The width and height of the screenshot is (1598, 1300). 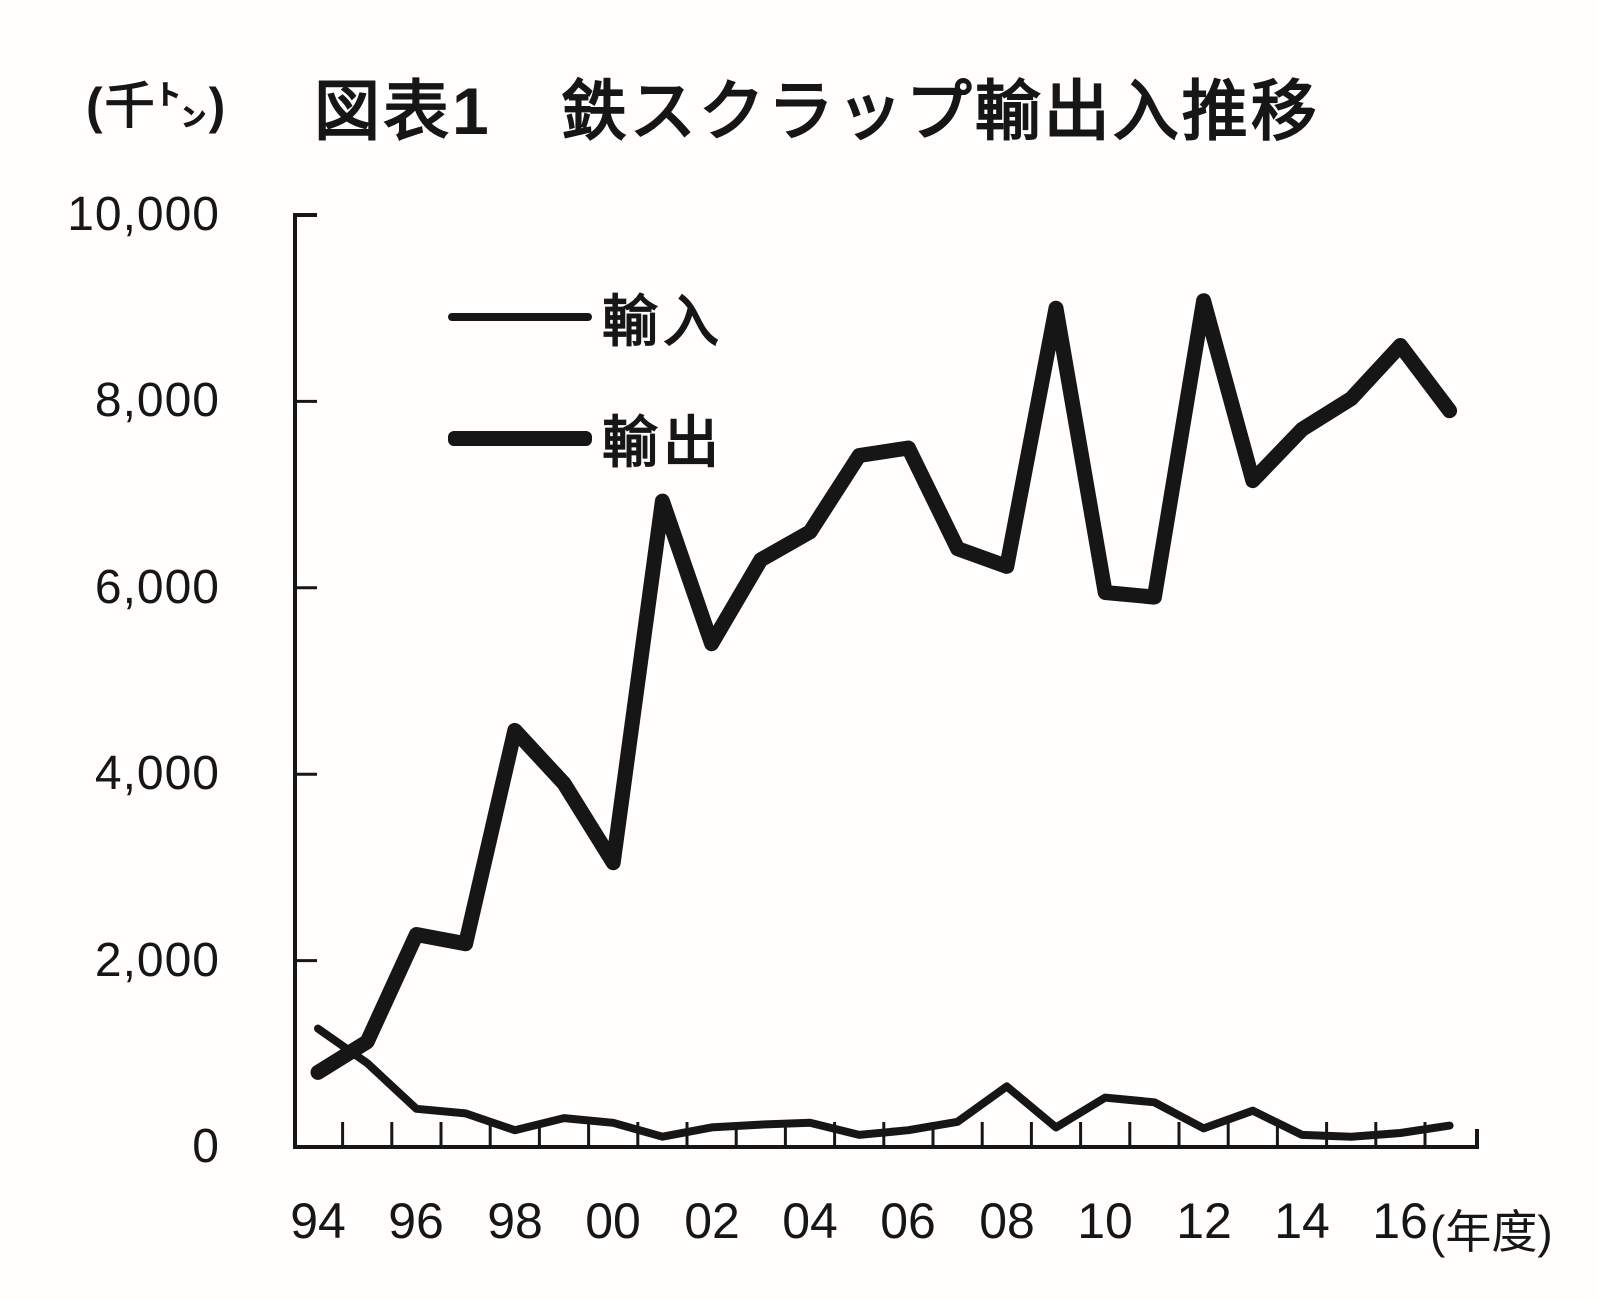 I want to click on x-axis-label: 00, so click(x=613, y=1221).